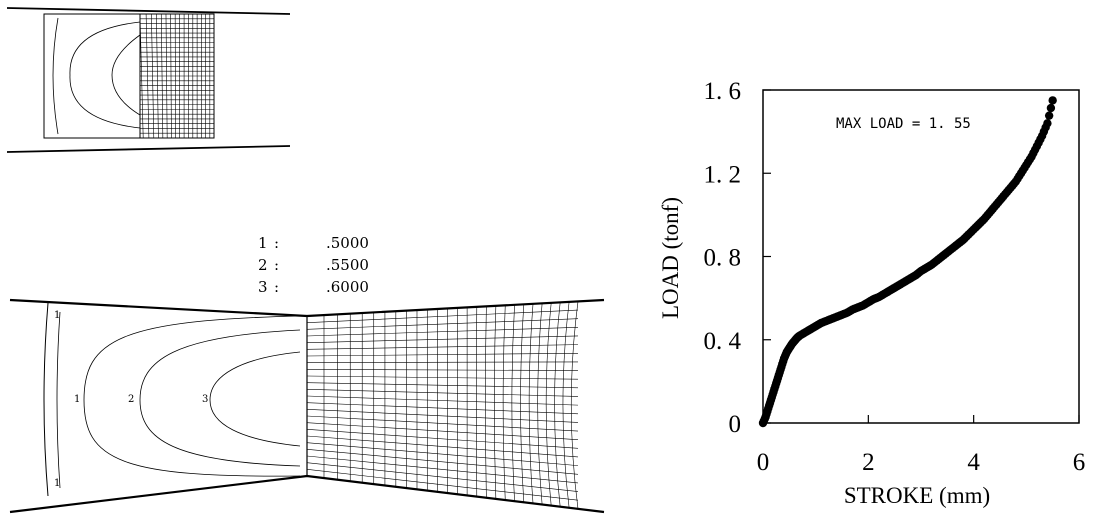 The height and width of the screenshot is (517, 1096). What do you see at coordinates (177, 76) in the screenshot?
I see `small-mesh-grid` at bounding box center [177, 76].